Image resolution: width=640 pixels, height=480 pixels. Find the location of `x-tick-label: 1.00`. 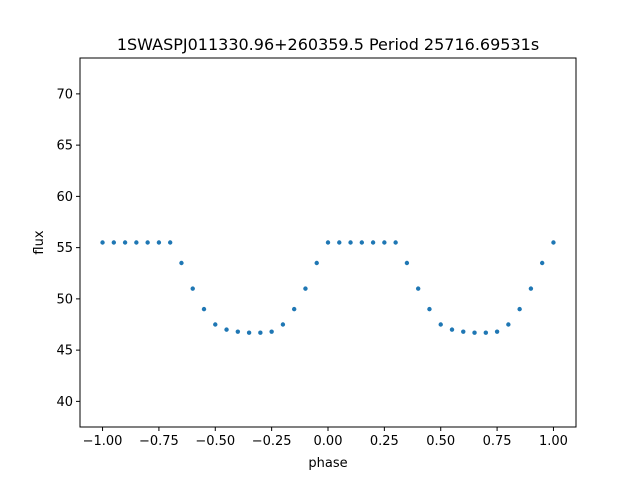

x-tick-label: 1.00 is located at coordinates (553, 441).